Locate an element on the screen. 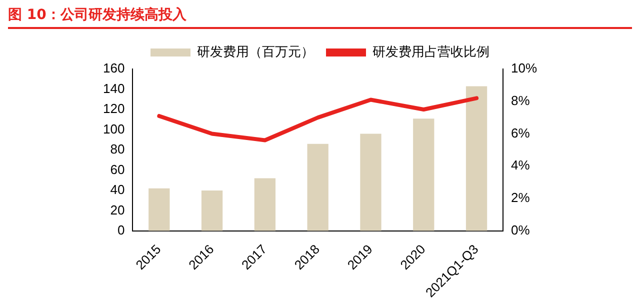 This screenshot has width=640, height=308. y-tick-label: 80 is located at coordinates (117, 149).